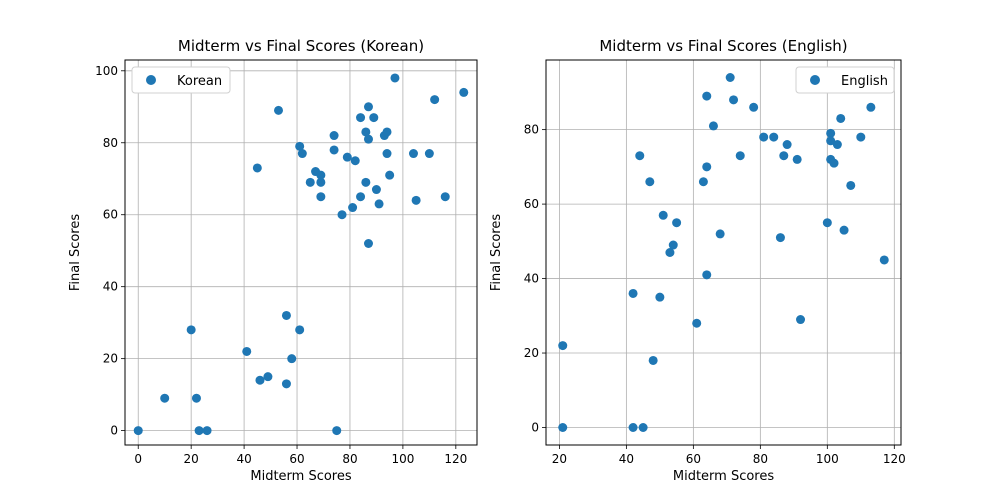 This screenshot has height=500, width=1000. Describe the element at coordinates (864, 81) in the screenshot. I see `legend-label: English` at that location.